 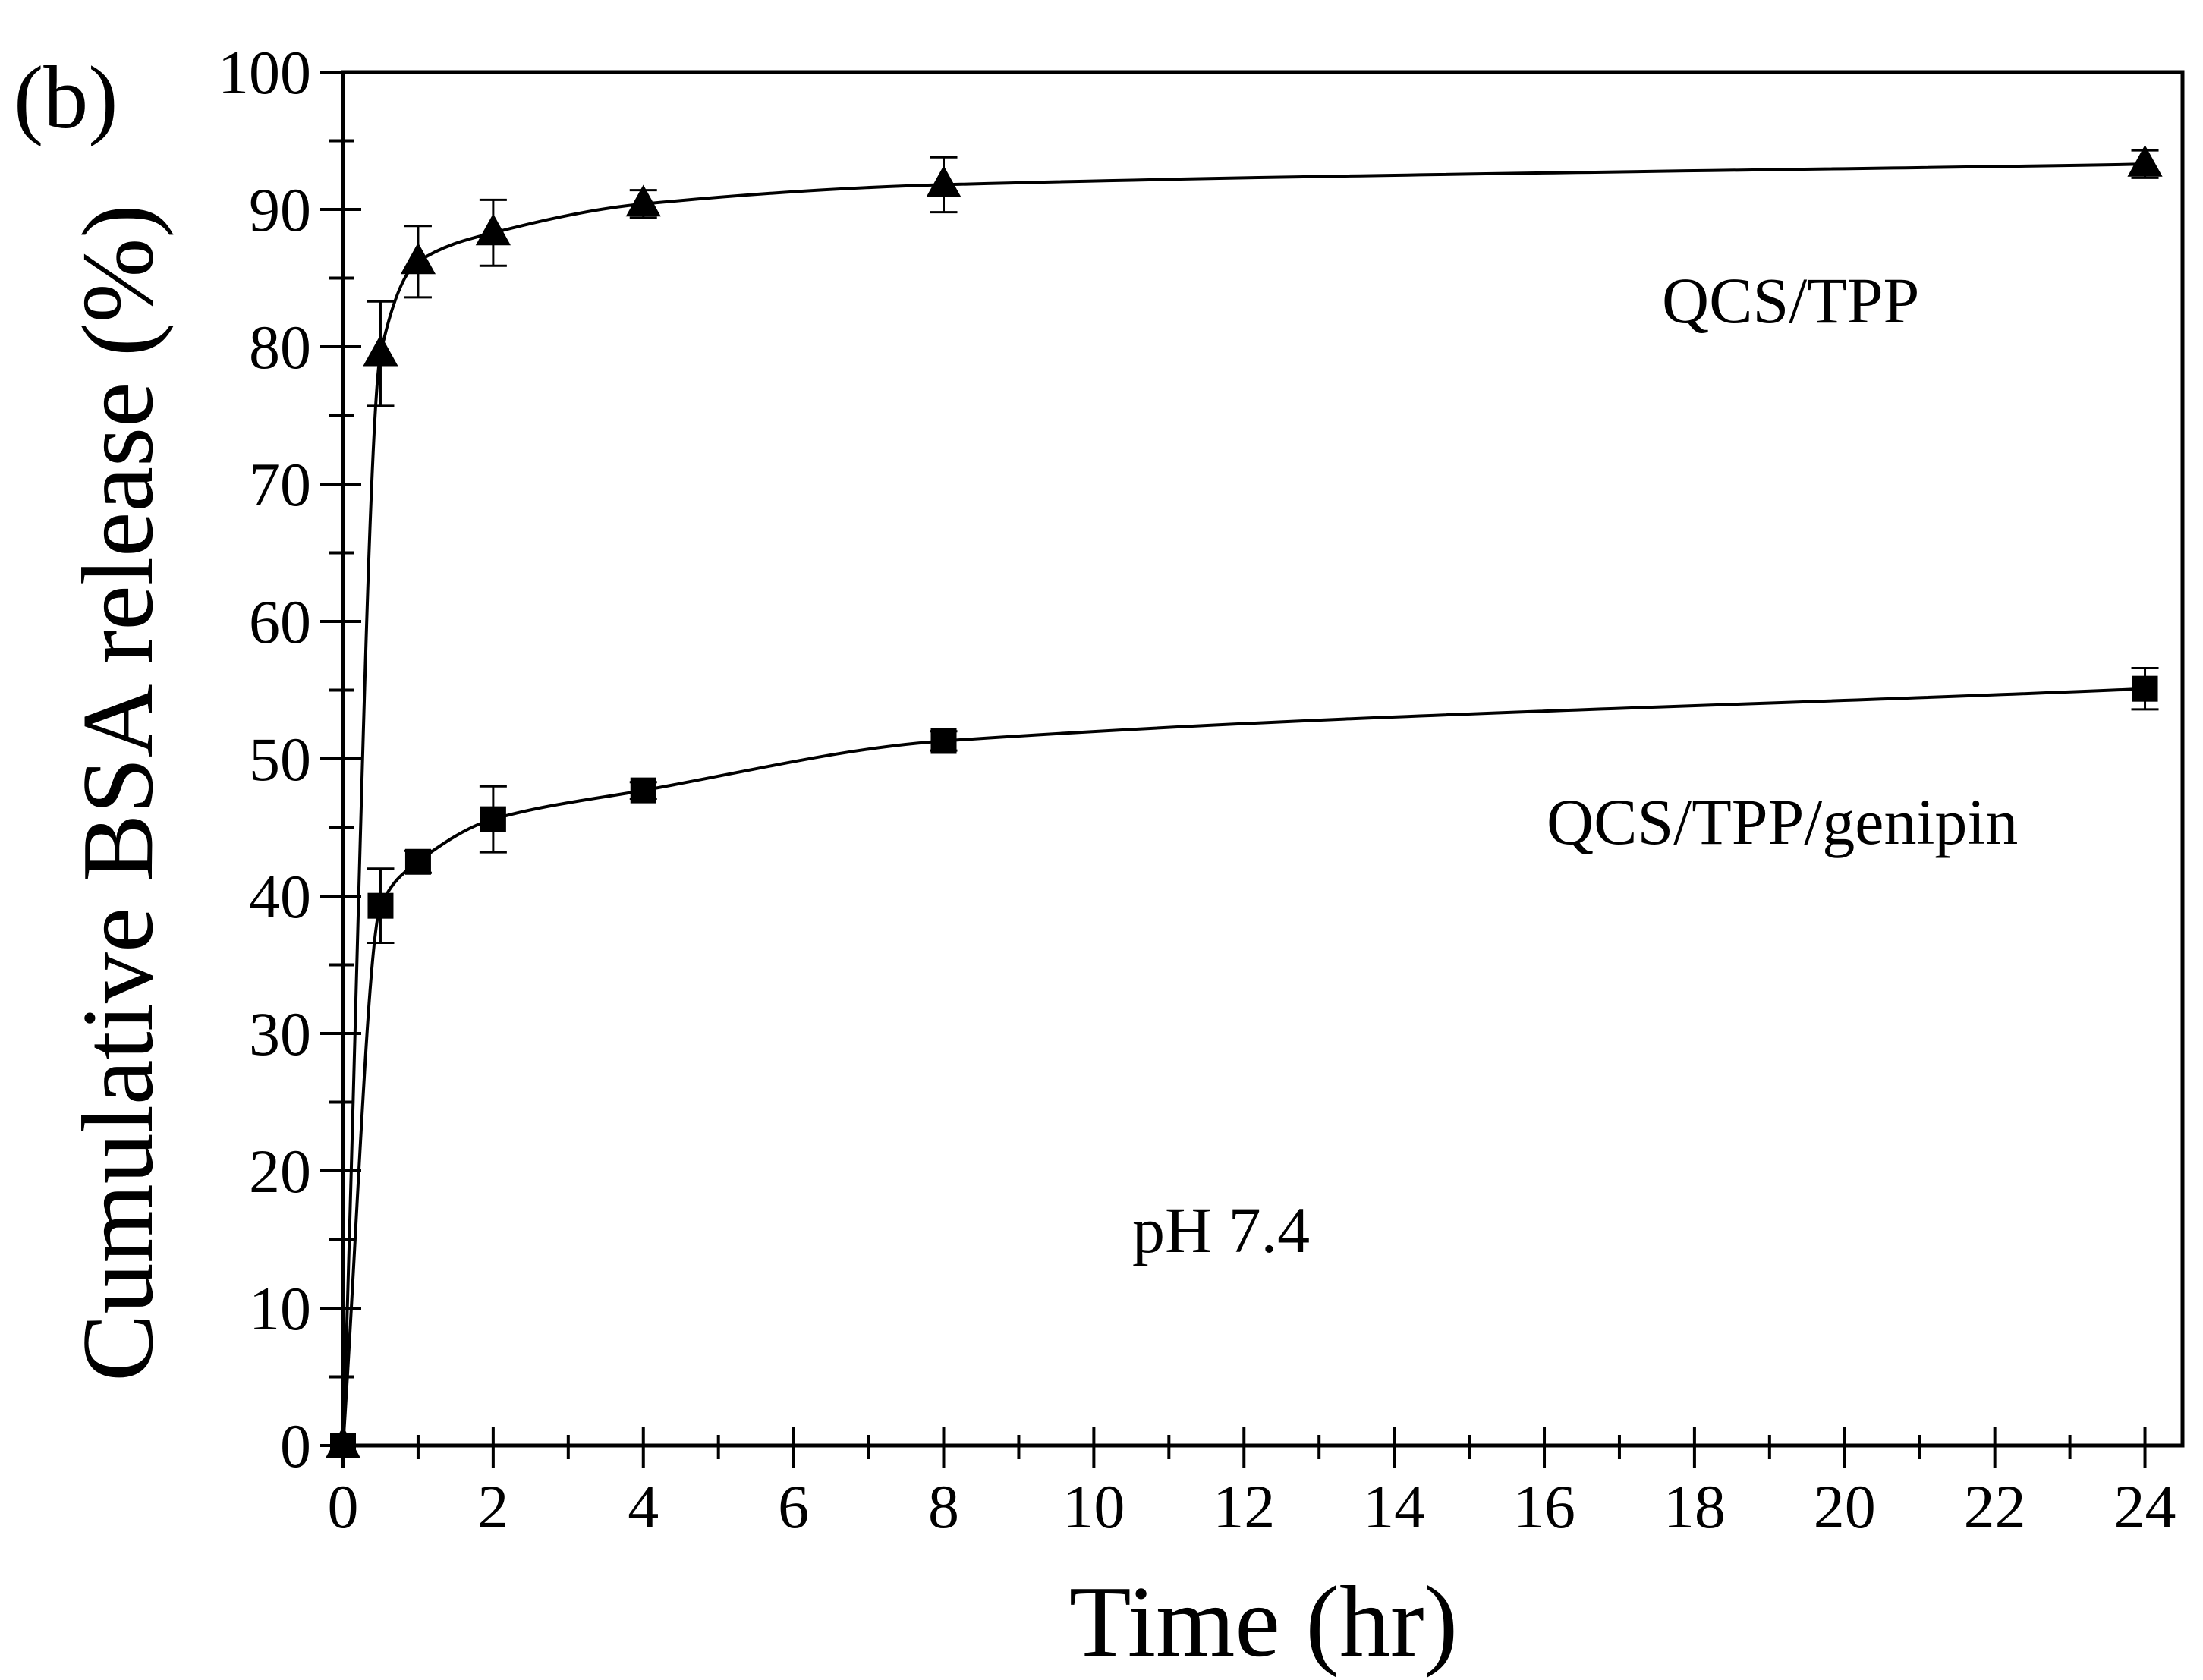 I want to click on x-tick-label: 24, so click(x=2145, y=1506).